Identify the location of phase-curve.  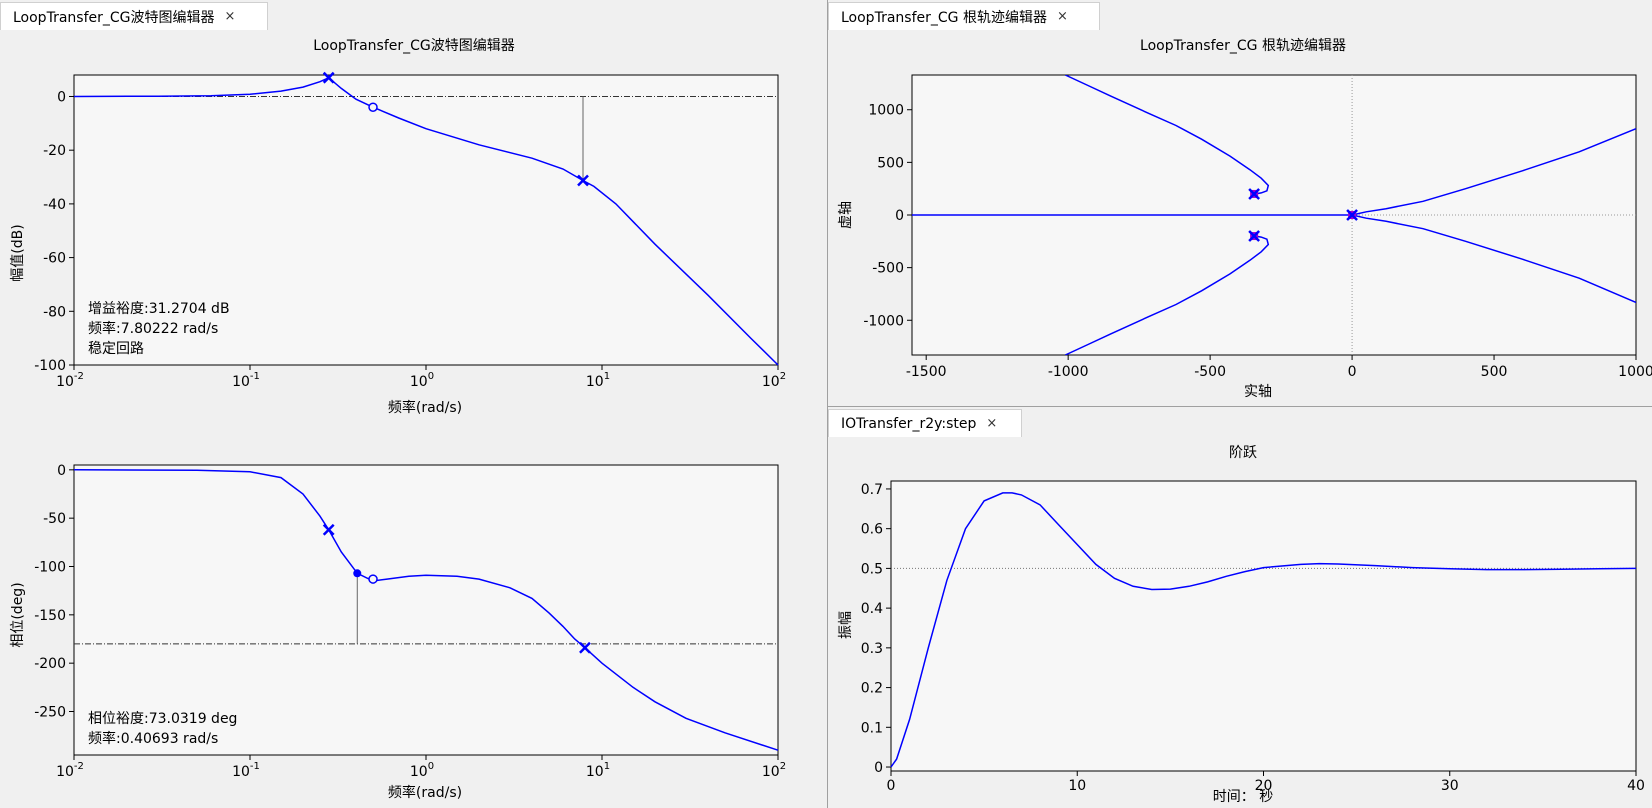
(426, 610).